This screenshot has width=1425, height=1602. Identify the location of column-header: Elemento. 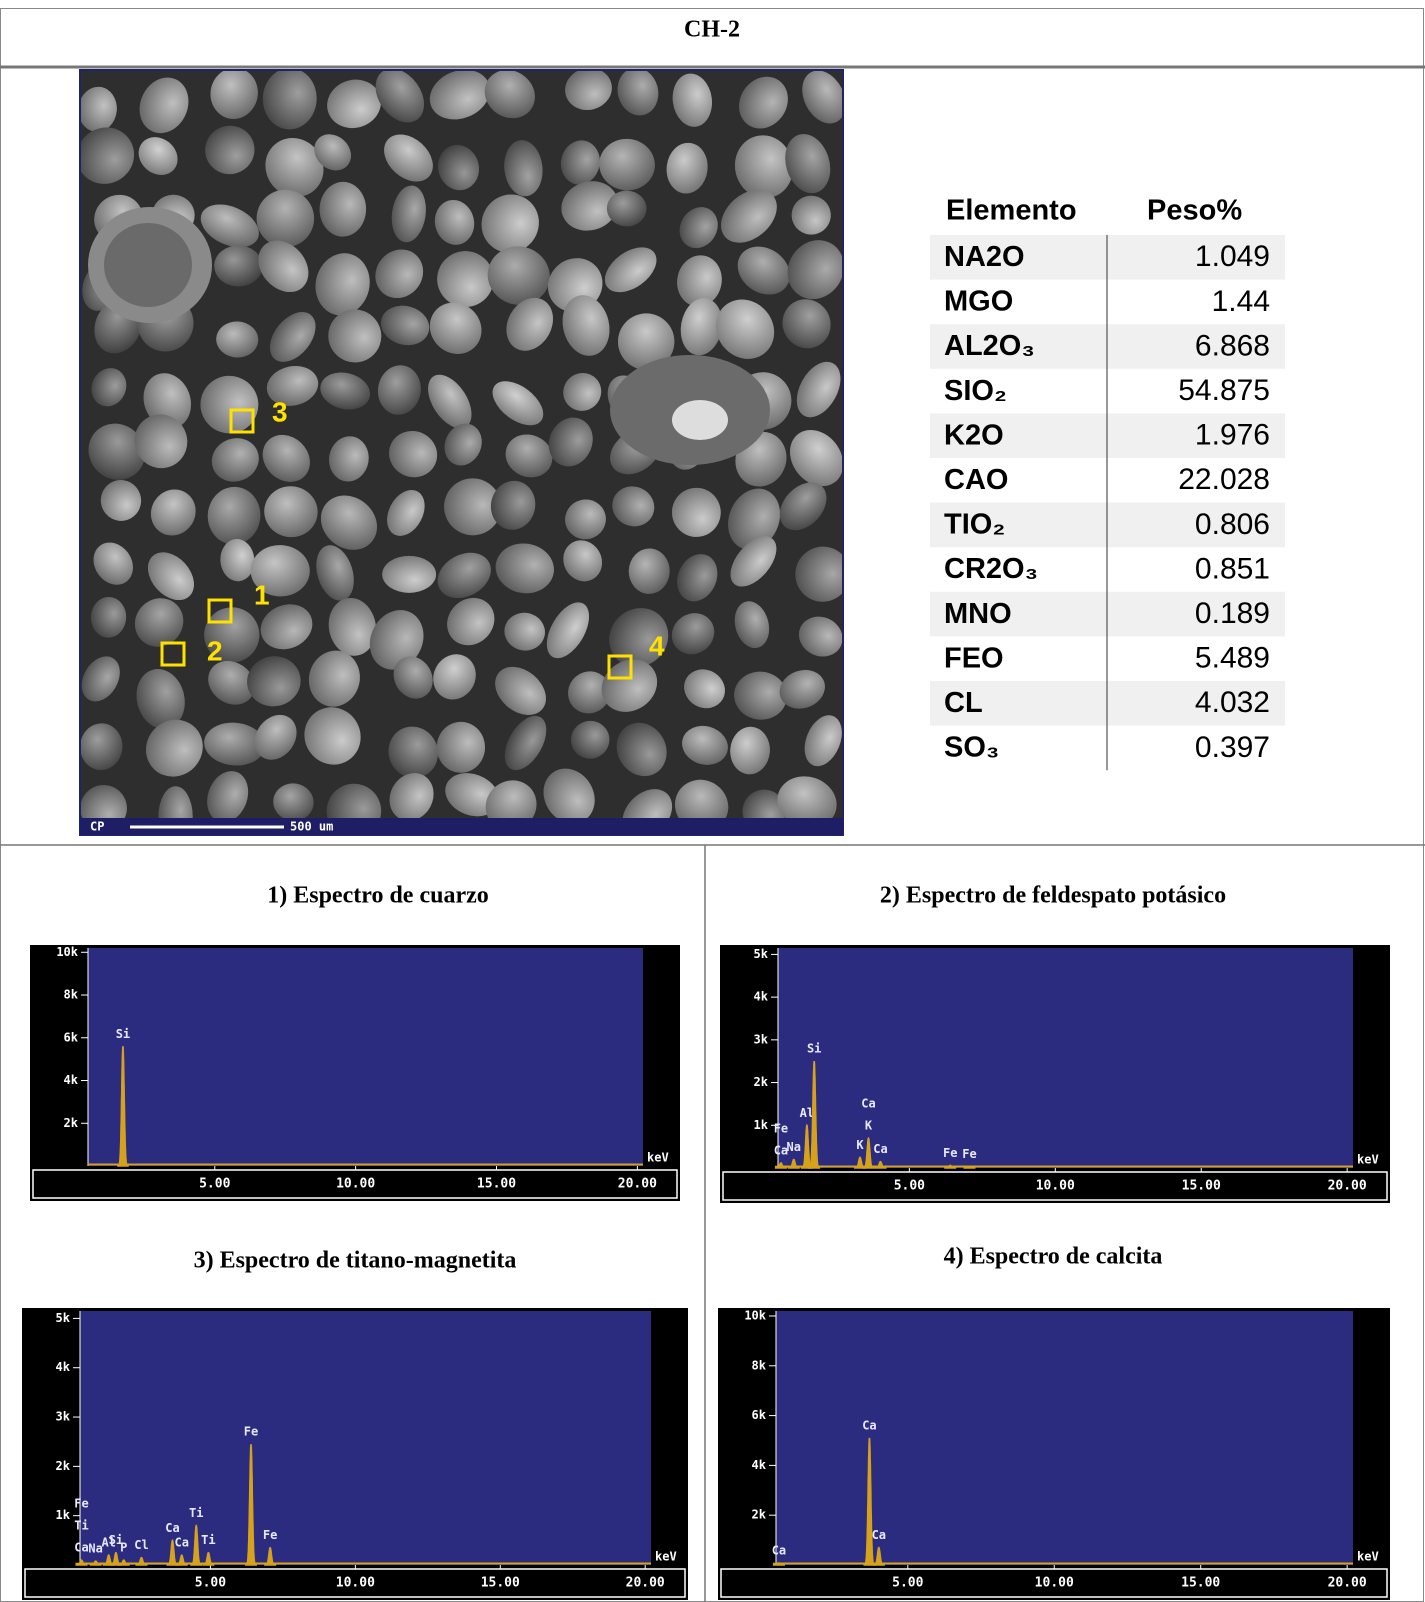
(1011, 211).